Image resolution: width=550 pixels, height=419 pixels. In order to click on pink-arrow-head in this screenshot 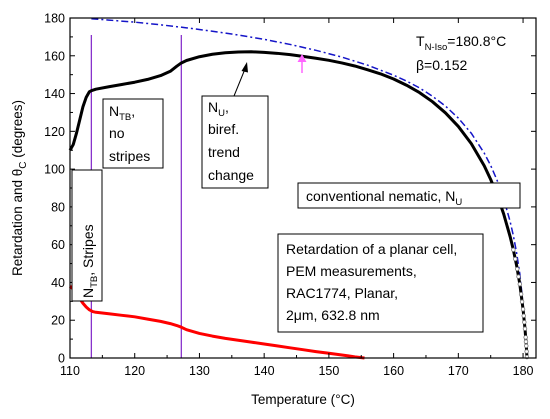, I will do `click(302, 58)`.